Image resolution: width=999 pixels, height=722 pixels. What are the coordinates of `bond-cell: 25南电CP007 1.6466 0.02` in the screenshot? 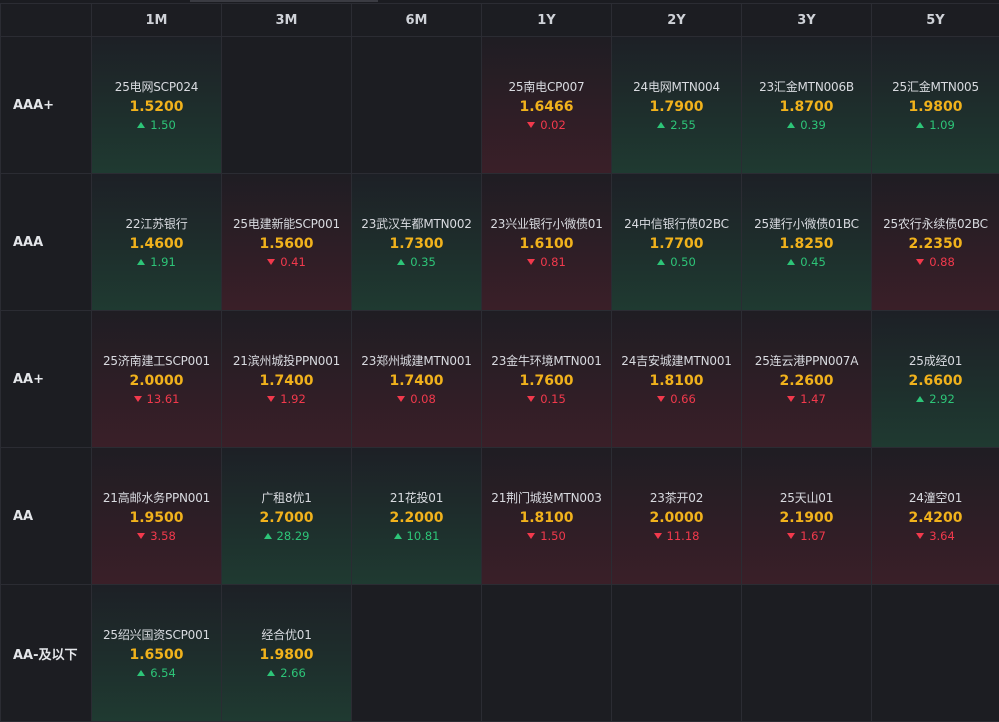 It's located at (547, 105).